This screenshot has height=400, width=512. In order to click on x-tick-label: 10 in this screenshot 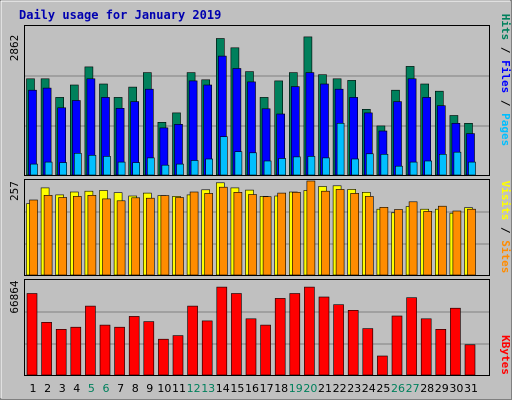, I will do `click(164, 388)`.